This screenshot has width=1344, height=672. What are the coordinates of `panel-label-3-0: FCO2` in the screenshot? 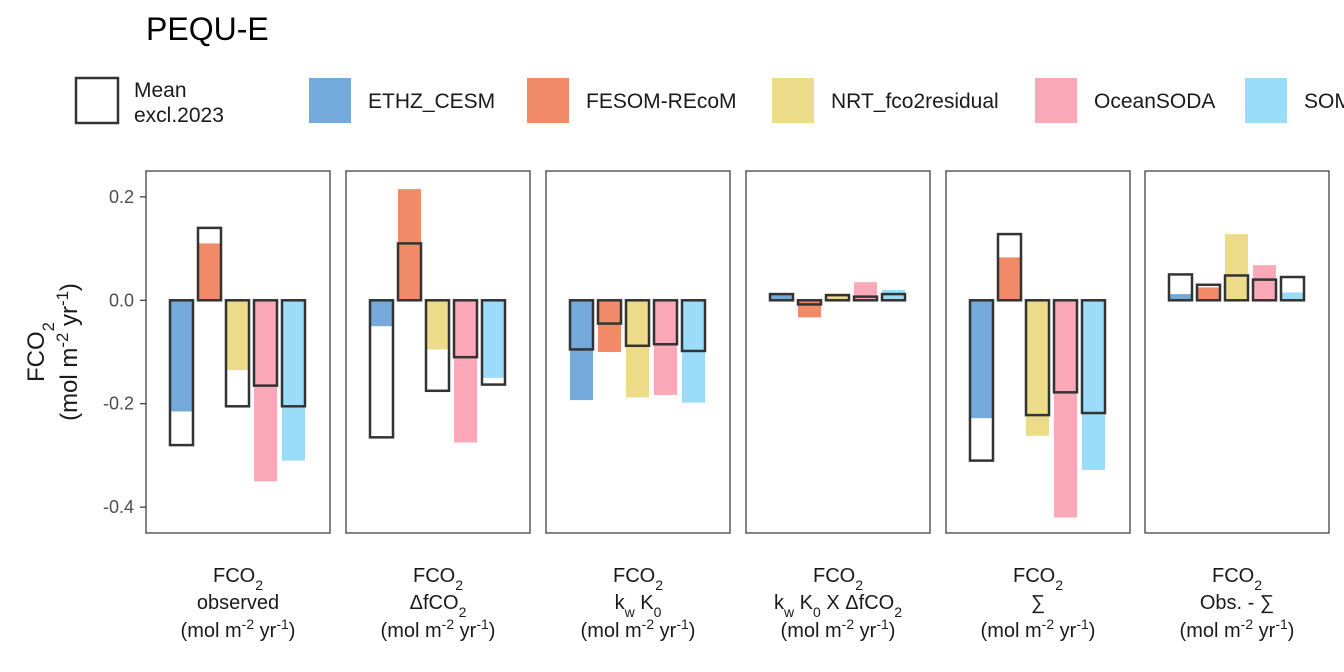 It's located at (838, 579).